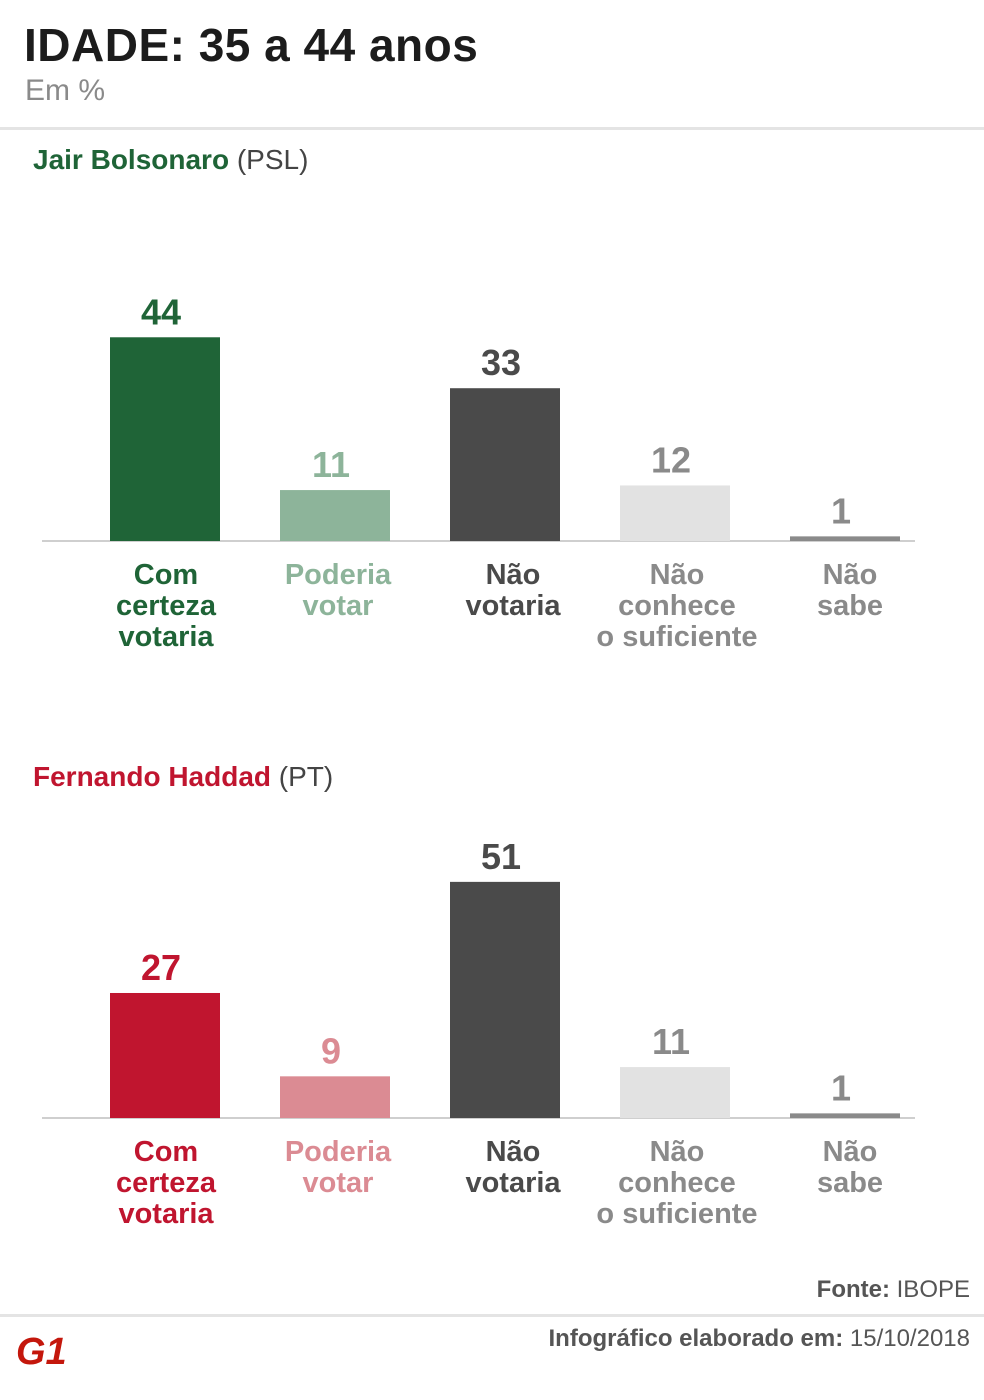 The image size is (984, 1400). I want to click on source-key: Fonte:, so click(853, 1289).